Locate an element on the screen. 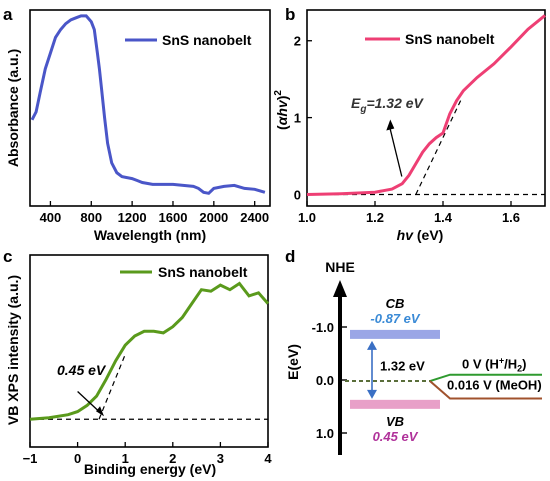 The height and width of the screenshot is (481, 550). panel-d-meoh-level-label: 0.016 V (MeOH) is located at coordinates (494, 385).